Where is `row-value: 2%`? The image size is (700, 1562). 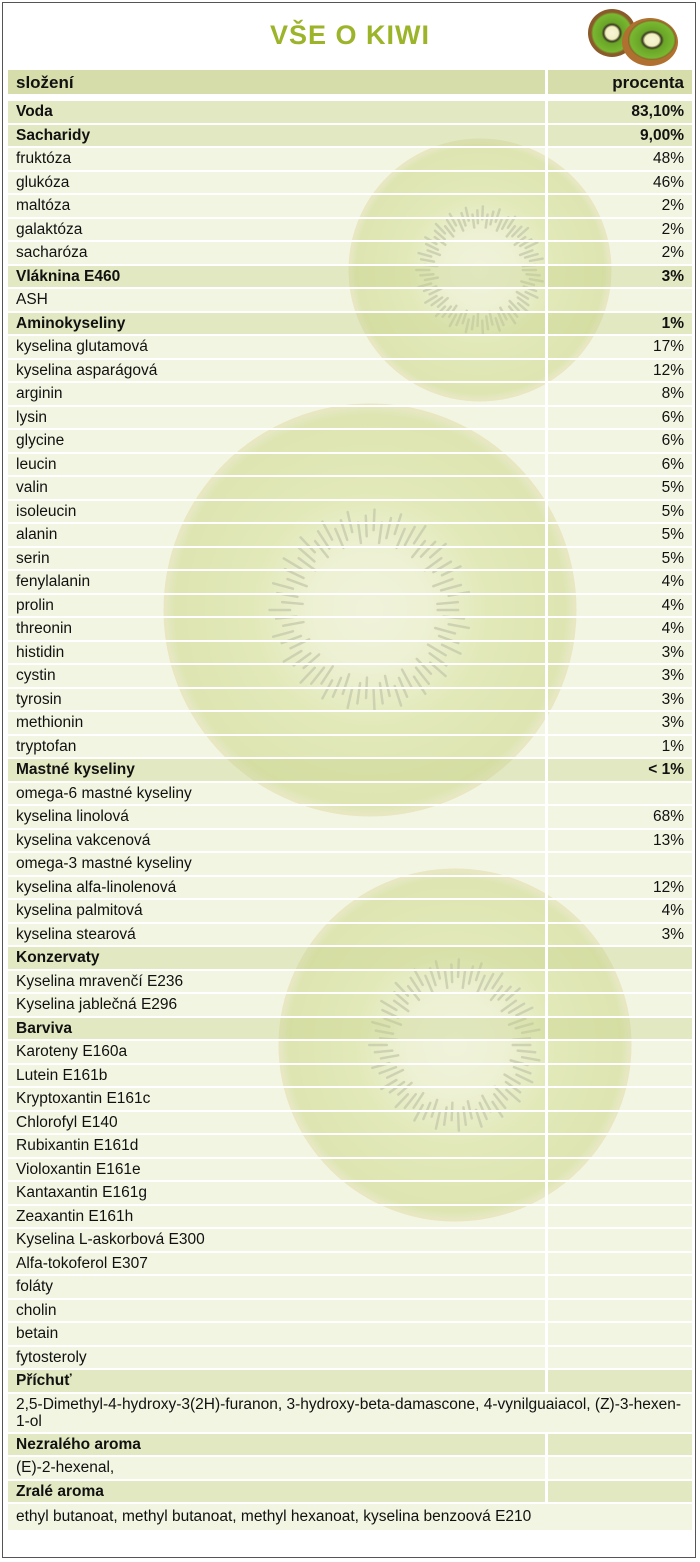 row-value: 2% is located at coordinates (618, 206).